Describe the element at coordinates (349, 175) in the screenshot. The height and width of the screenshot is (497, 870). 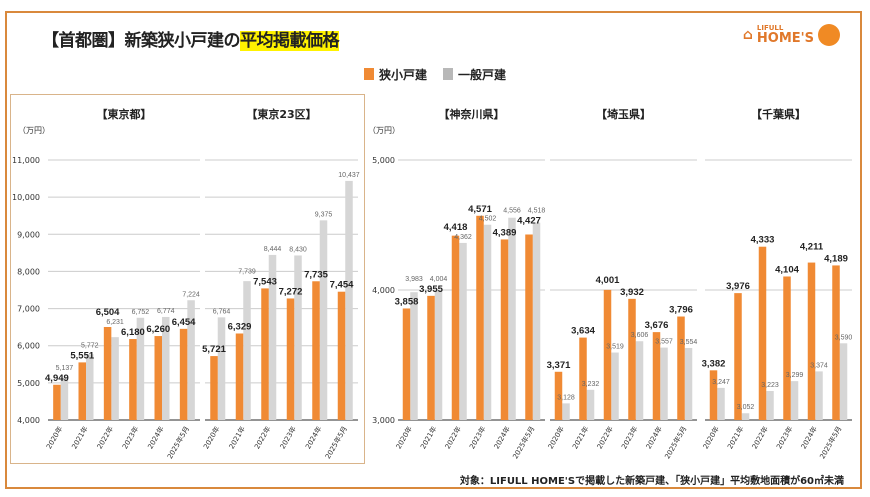
I see `data-label-general: 10,437` at that location.